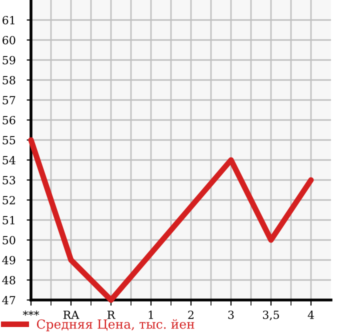 This screenshot has width=345, height=335. I want to click on y-tick-label: 60, so click(9, 40).